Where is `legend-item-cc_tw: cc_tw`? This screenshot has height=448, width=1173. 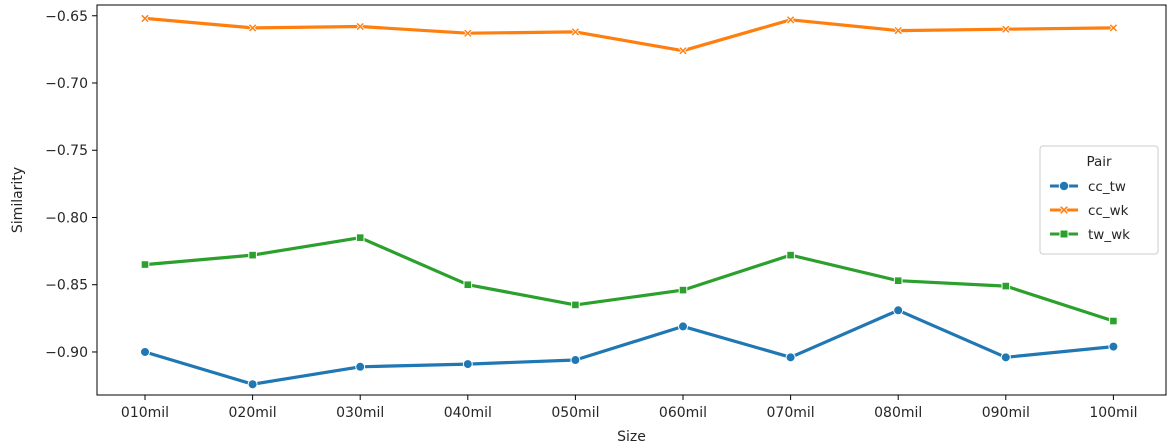 legend-item-cc_tw: cc_tw is located at coordinates (1088, 187).